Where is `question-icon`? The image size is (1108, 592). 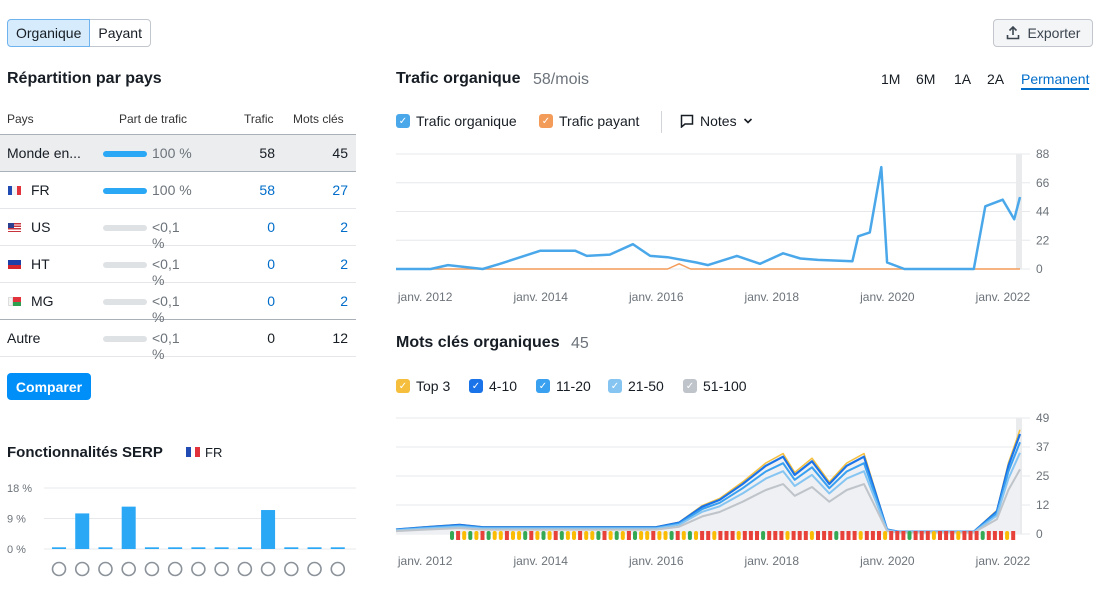 question-icon is located at coordinates (338, 569).